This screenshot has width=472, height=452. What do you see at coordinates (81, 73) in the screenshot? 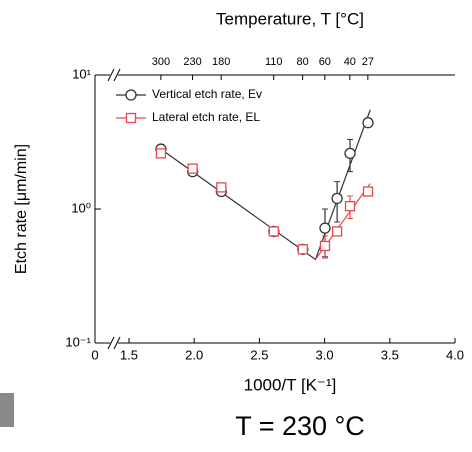
I see `y-tick-label: 10¹` at bounding box center [81, 73].